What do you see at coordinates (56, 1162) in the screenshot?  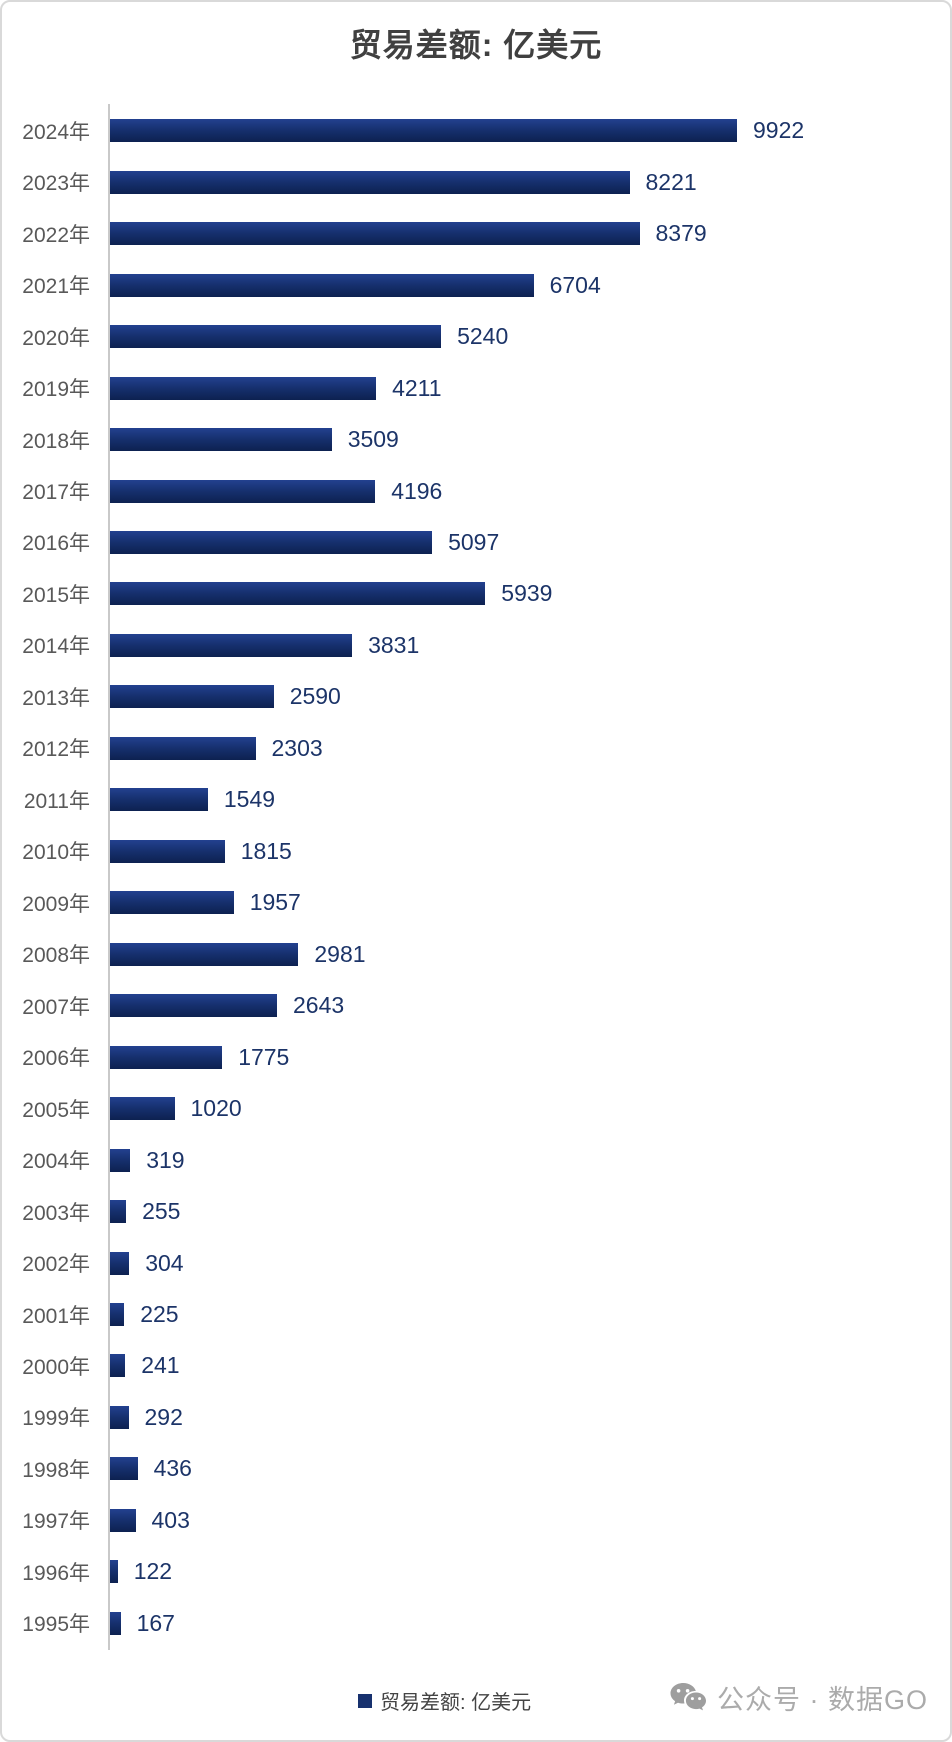 I see `year-label: 2004年` at bounding box center [56, 1162].